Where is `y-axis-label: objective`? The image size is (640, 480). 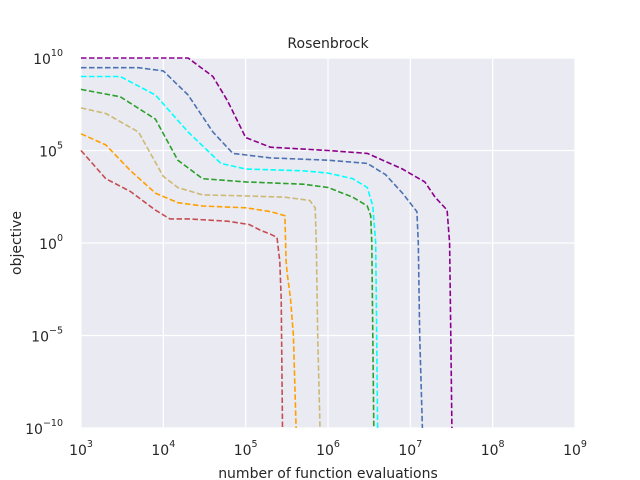
y-axis-label: objective is located at coordinates (17, 243).